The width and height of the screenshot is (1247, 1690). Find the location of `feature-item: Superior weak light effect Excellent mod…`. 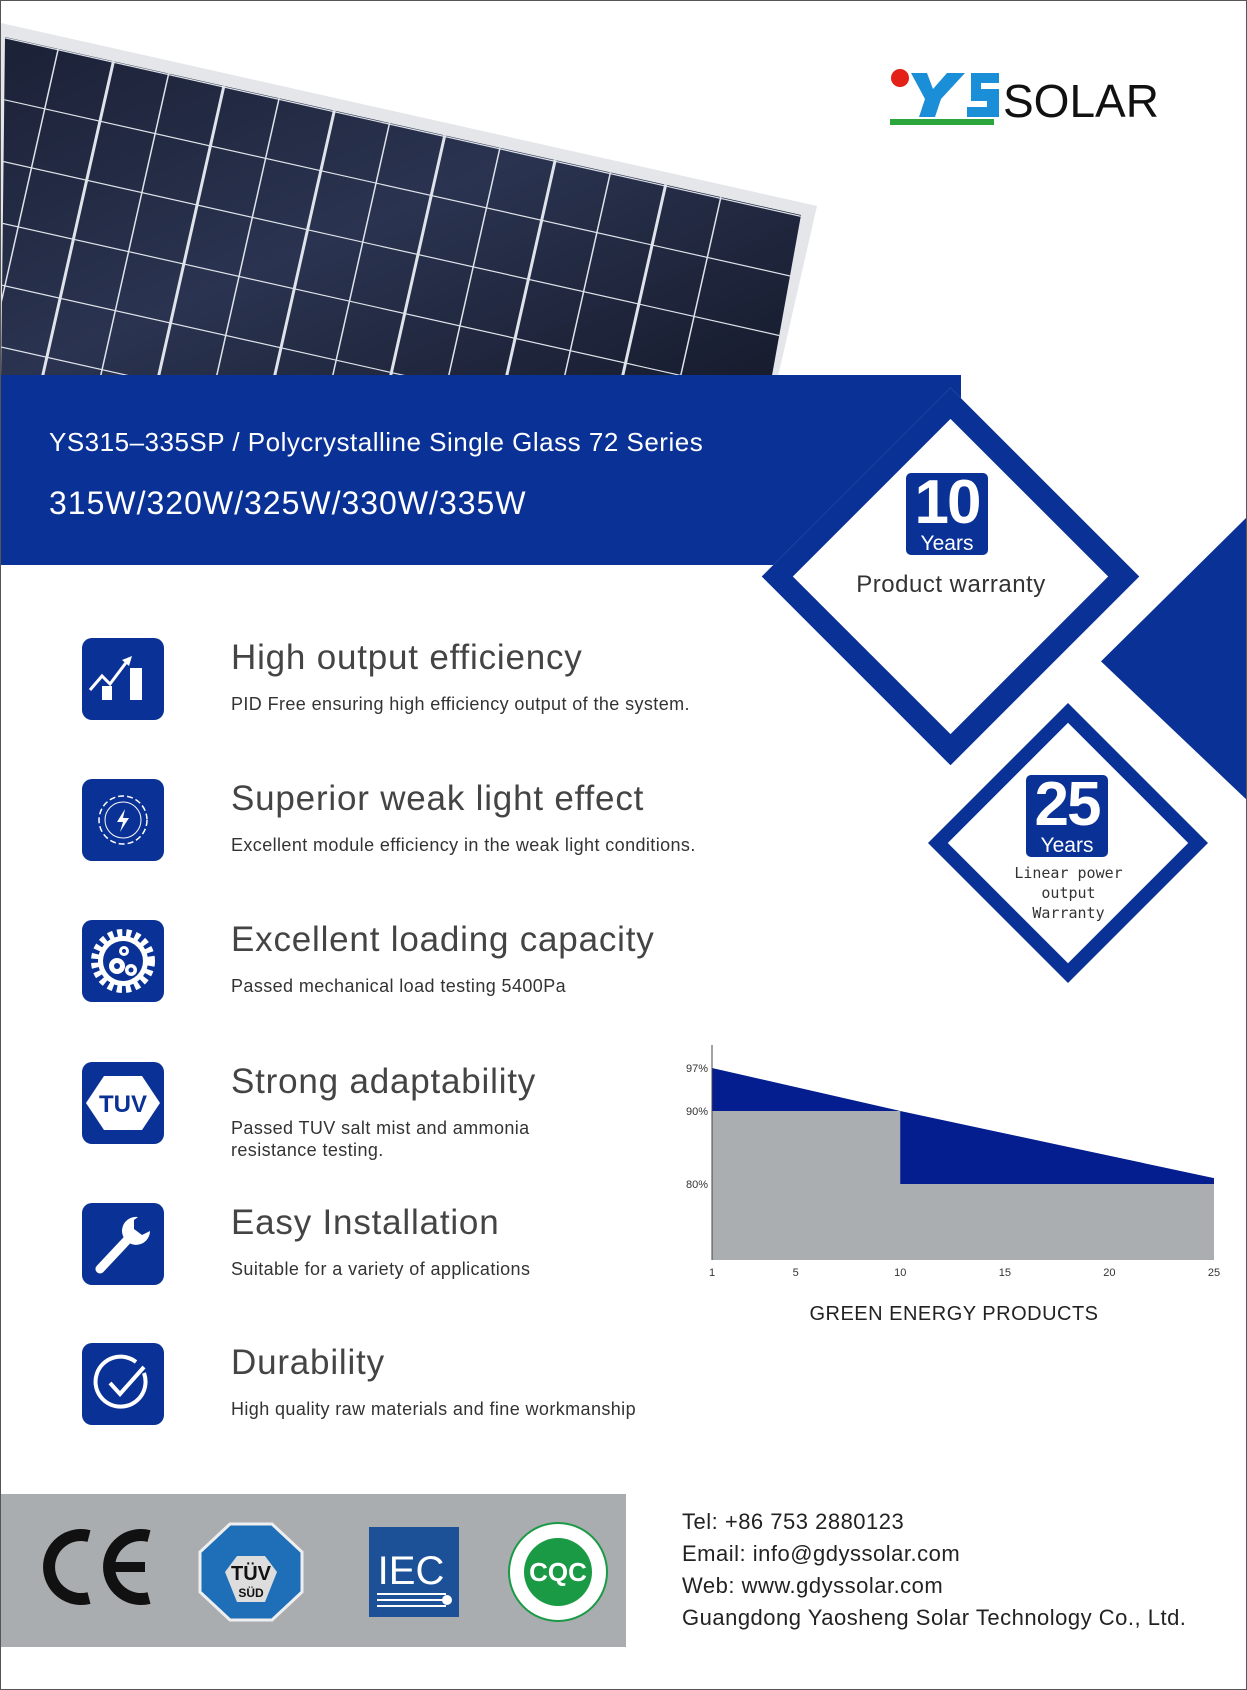

feature-item: Superior weak light effect Excellent mod… is located at coordinates (388, 820).